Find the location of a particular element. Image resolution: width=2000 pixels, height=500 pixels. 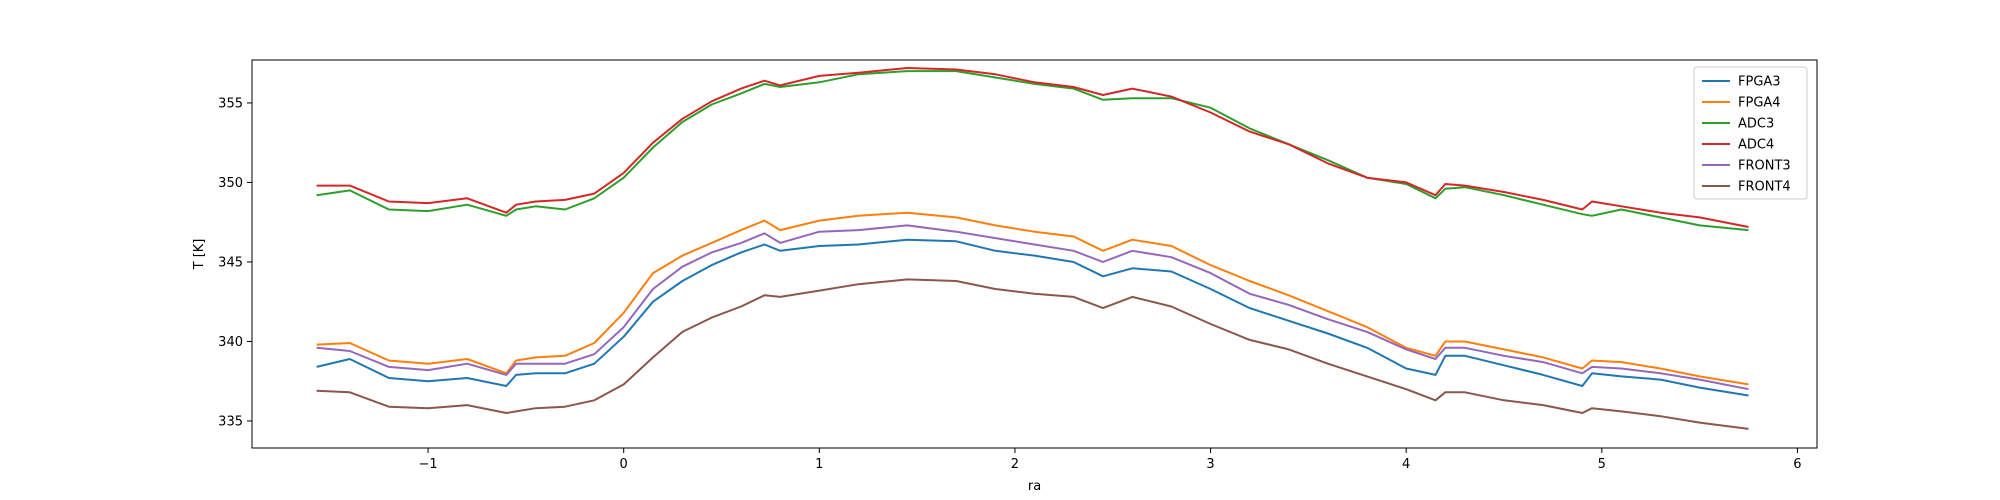

legend: FPGA3 FPGA4 ADC3 ADC4 FRONT3 FRONT4 is located at coordinates (1750, 133).